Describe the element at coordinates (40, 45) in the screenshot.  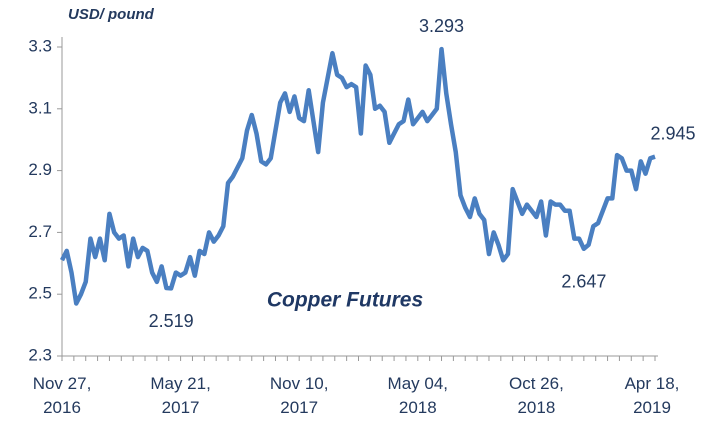
I see `y-tick-label: 3.3` at that location.